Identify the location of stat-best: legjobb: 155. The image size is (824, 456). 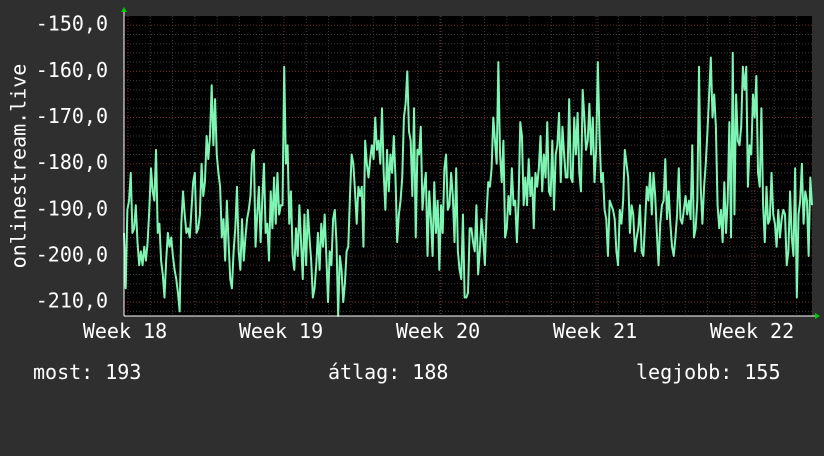
(708, 372).